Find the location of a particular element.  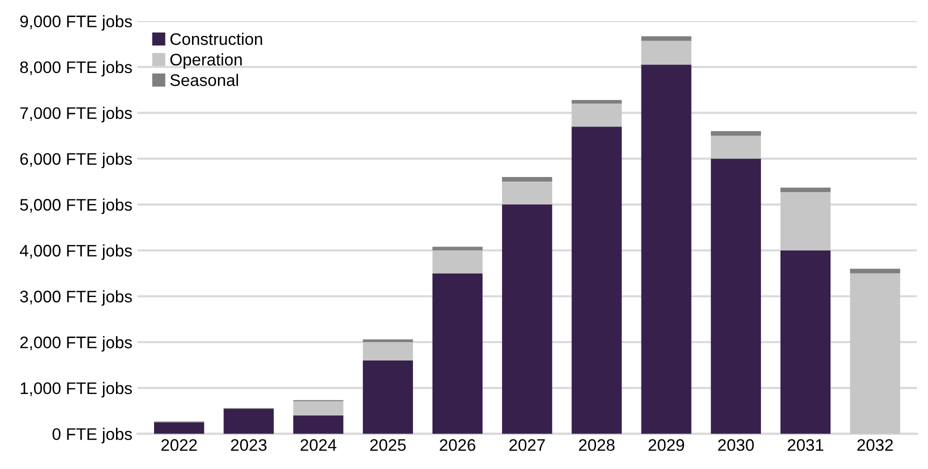

x-tick-label: 2028 is located at coordinates (597, 445).